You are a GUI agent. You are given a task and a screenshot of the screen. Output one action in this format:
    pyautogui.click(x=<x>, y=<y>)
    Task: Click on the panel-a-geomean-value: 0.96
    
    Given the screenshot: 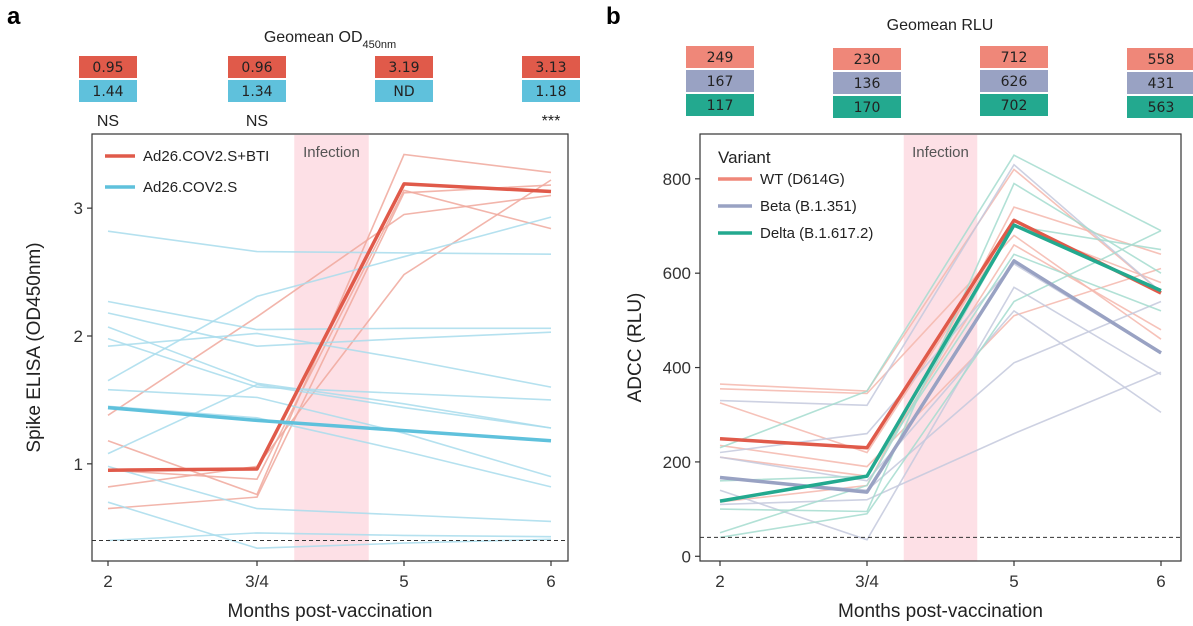 What is the action you would take?
    pyautogui.click(x=256, y=68)
    